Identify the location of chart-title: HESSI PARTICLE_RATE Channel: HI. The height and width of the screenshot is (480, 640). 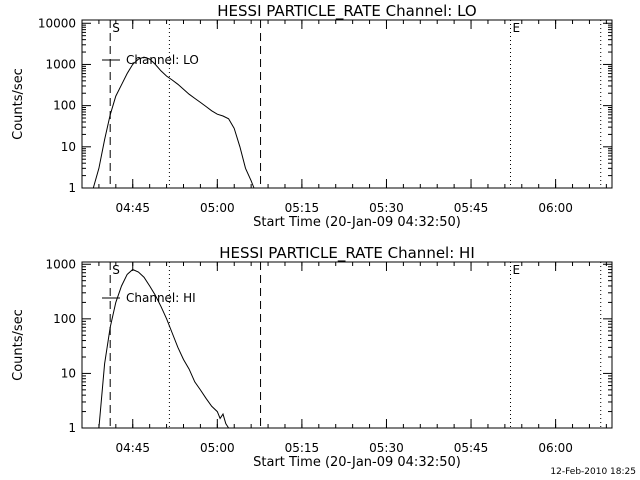
(347, 253).